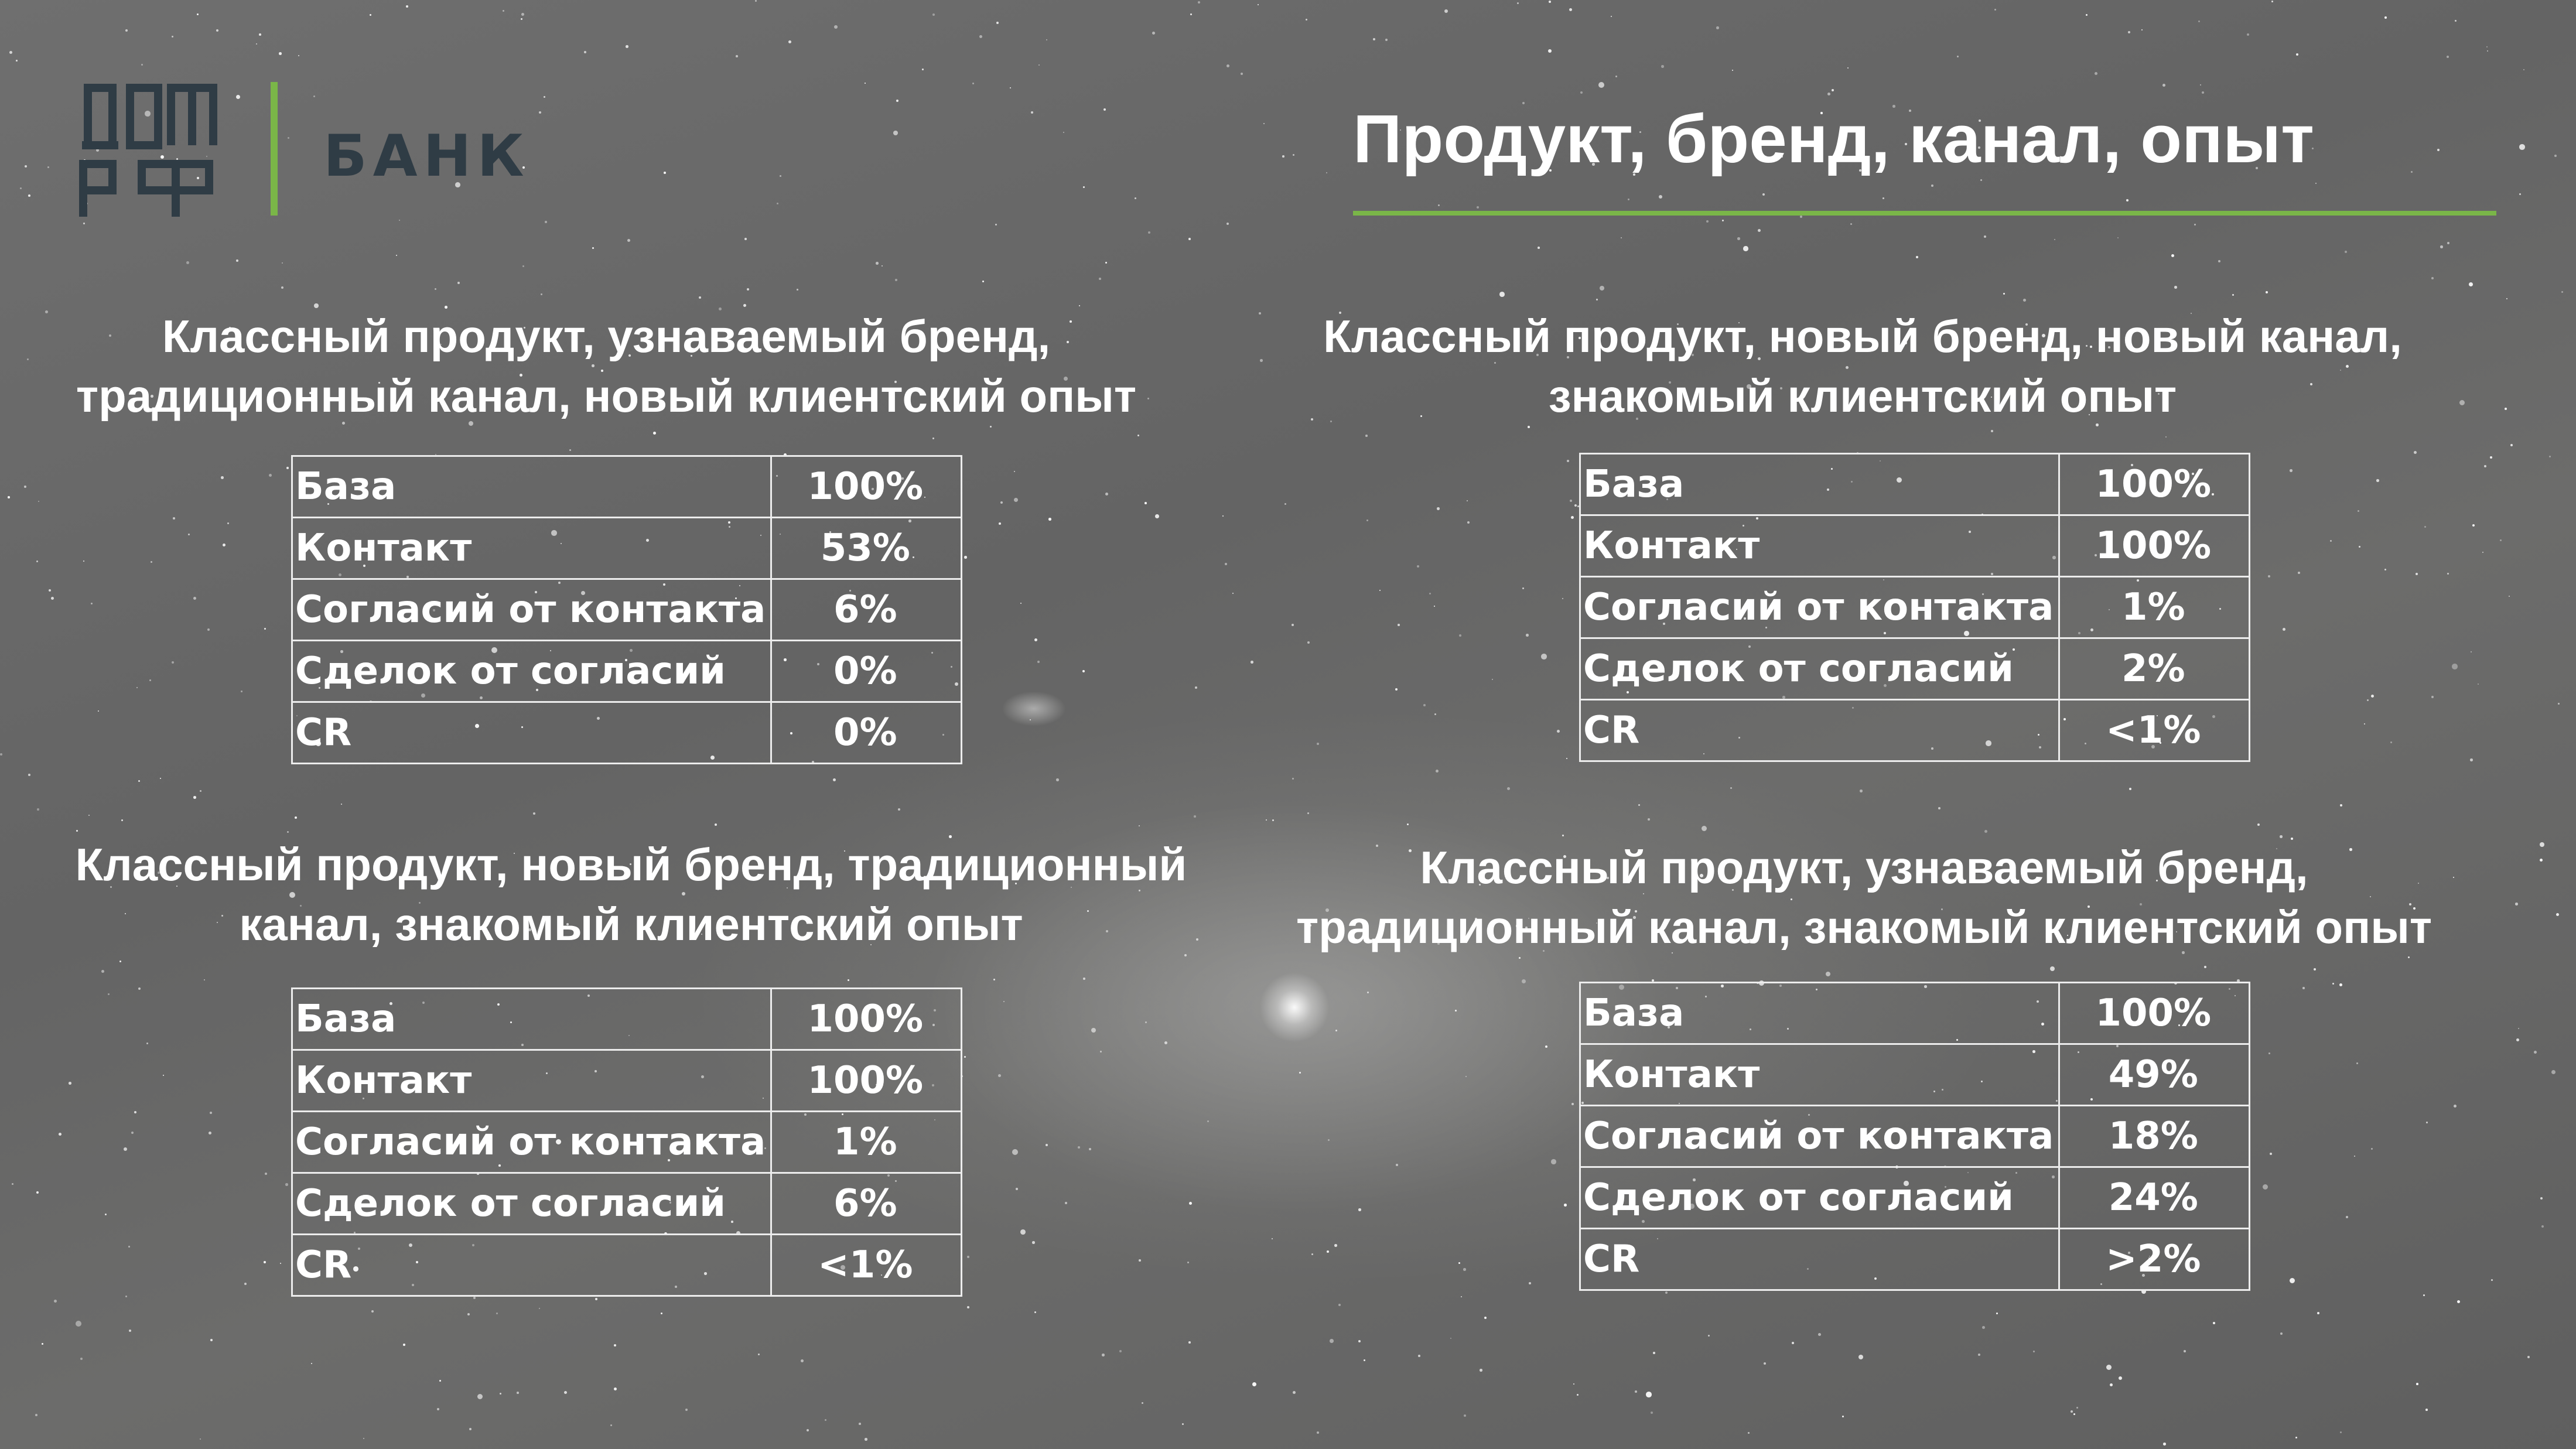 The image size is (2576, 1449). I want to click on galaxy-core, so click(1295, 1007).